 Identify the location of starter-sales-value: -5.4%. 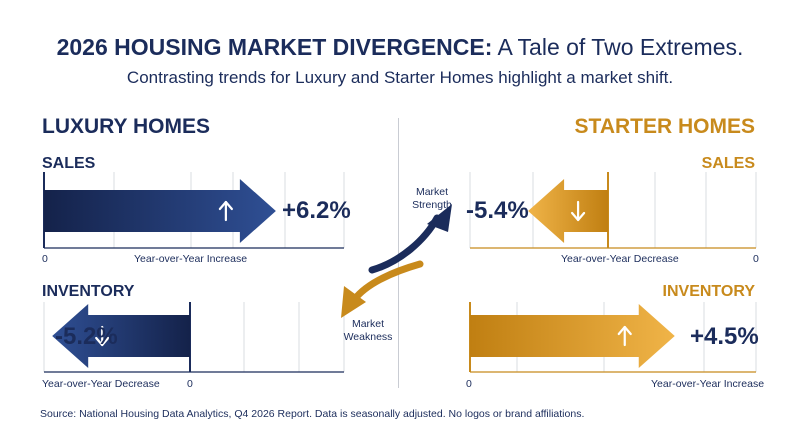
(497, 210).